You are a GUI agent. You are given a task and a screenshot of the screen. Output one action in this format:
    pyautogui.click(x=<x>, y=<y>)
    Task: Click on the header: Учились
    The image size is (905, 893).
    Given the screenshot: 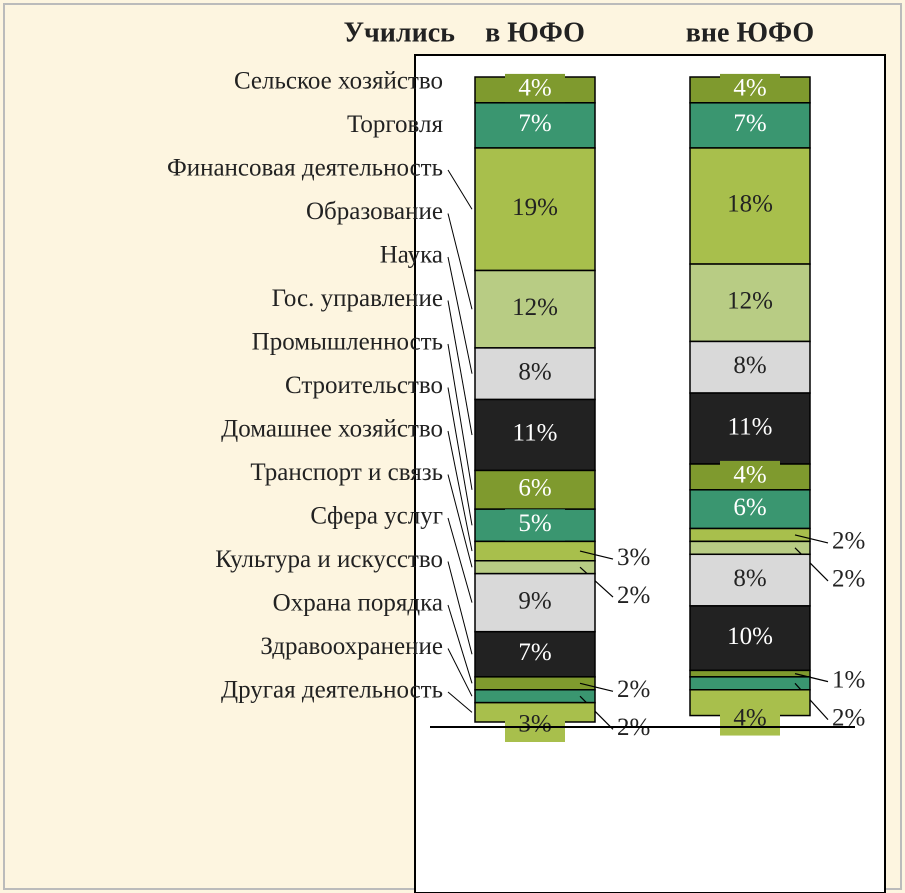 What is the action you would take?
    pyautogui.click(x=399, y=32)
    